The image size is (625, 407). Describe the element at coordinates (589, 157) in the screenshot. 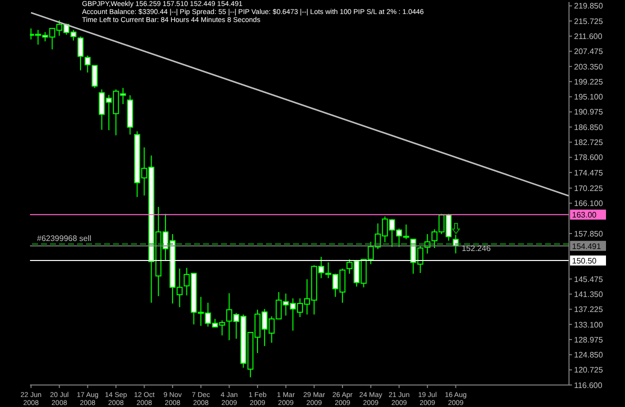

I see `y-tick-label: 178.600` at that location.